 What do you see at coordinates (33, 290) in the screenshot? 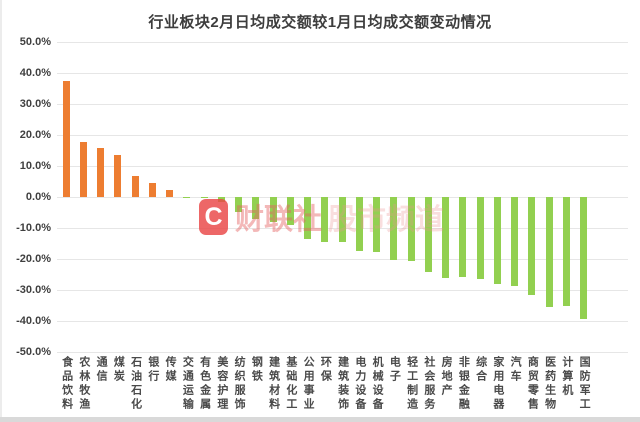
I see `y-axis-tick-label: -30.0%` at bounding box center [33, 290].